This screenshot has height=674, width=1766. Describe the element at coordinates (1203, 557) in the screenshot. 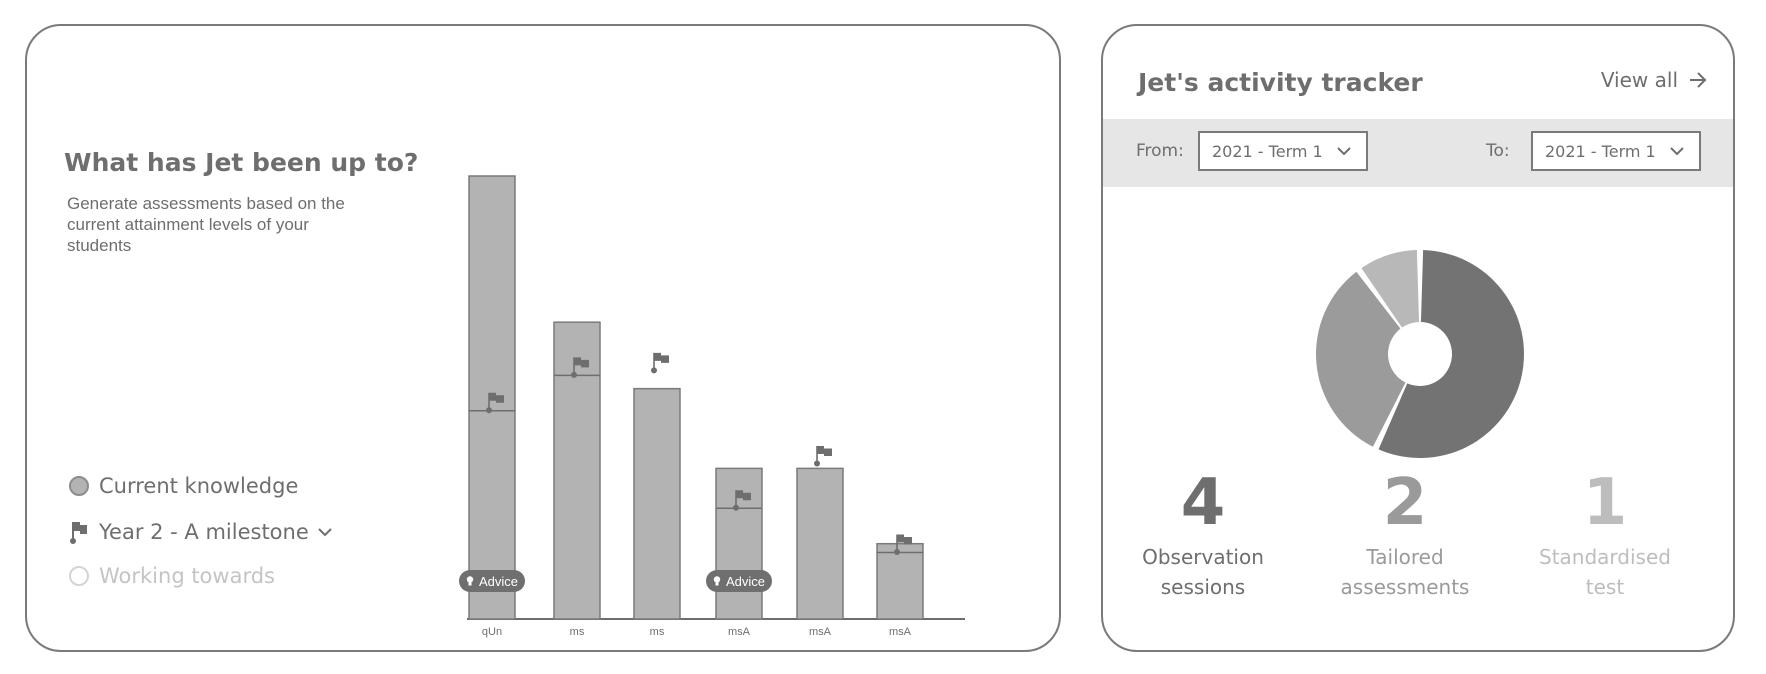

I see `stat-observation-label-line1: Observation` at that location.